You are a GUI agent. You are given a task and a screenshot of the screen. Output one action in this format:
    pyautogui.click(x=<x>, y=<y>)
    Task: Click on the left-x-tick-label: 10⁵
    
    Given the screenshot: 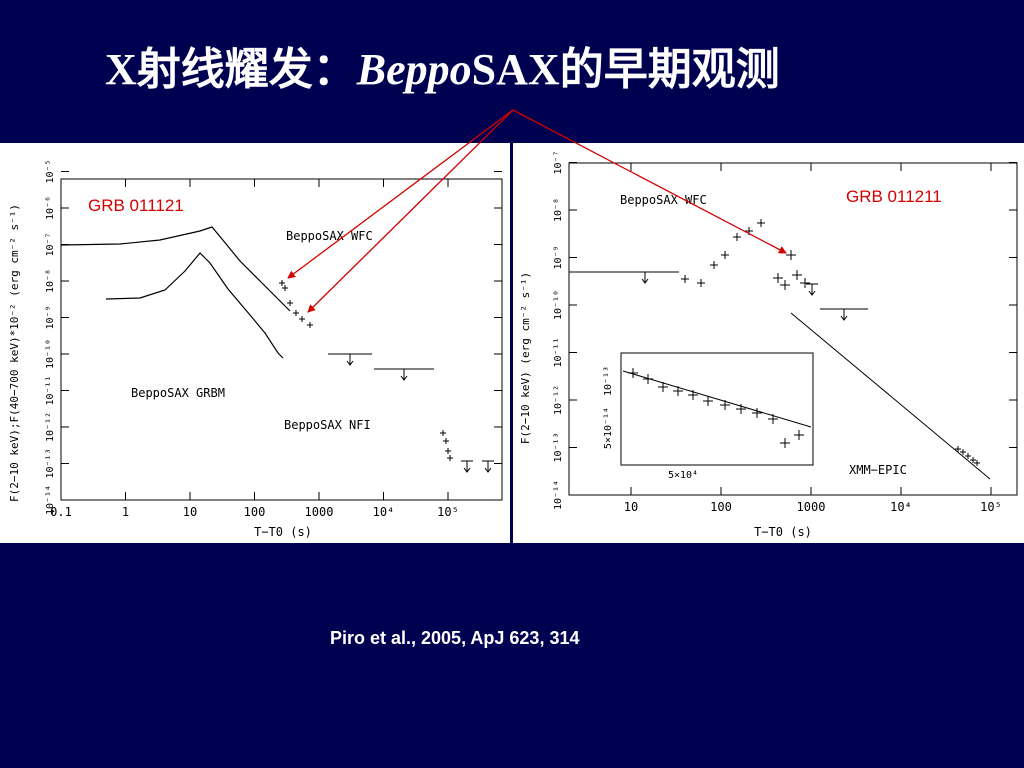 What is the action you would take?
    pyautogui.click(x=448, y=512)
    